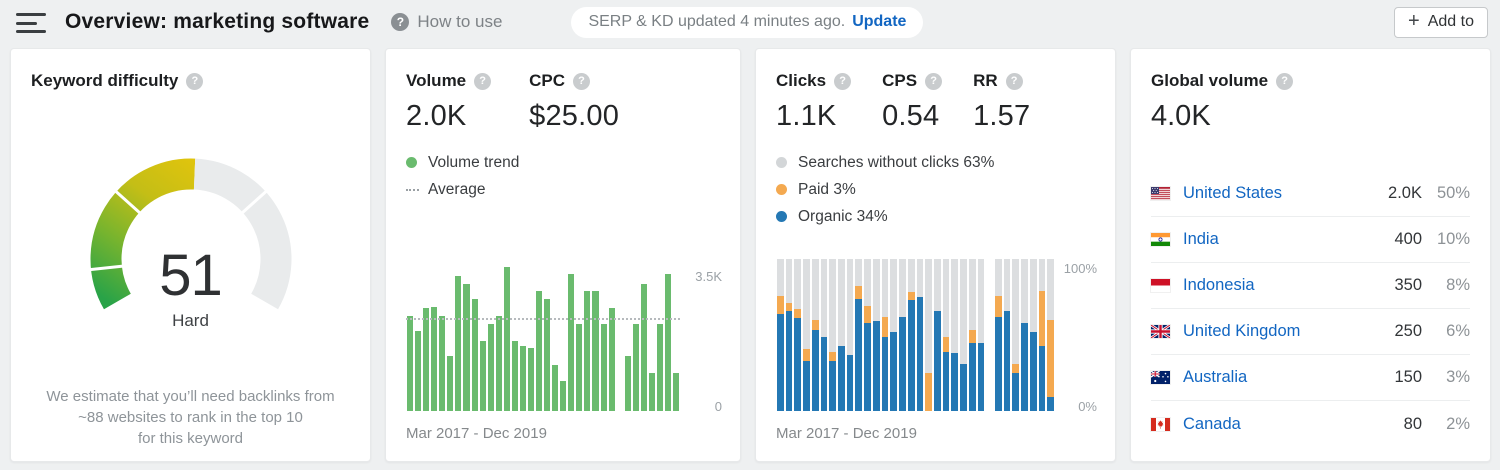 The width and height of the screenshot is (1500, 470). I want to click on y-tick-label: 0%, so click(1087, 406).